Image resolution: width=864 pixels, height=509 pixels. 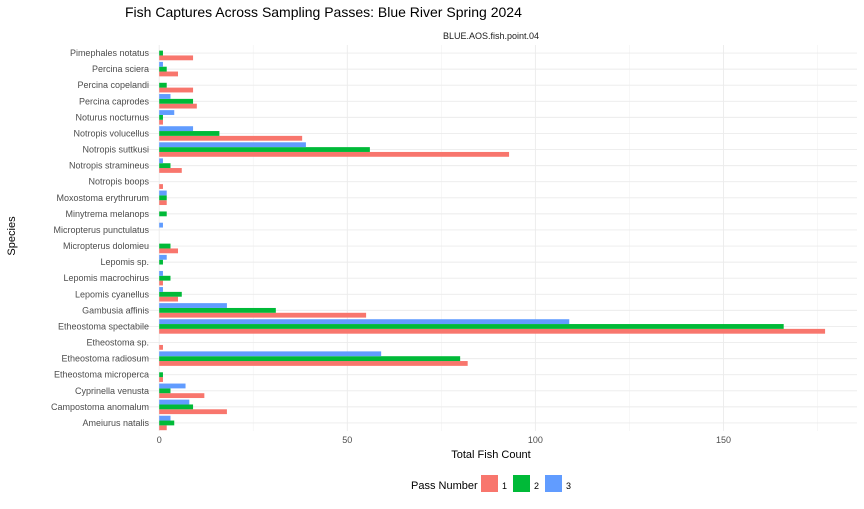 What do you see at coordinates (159, 440) in the screenshot?
I see `x-tick-label: 0` at bounding box center [159, 440].